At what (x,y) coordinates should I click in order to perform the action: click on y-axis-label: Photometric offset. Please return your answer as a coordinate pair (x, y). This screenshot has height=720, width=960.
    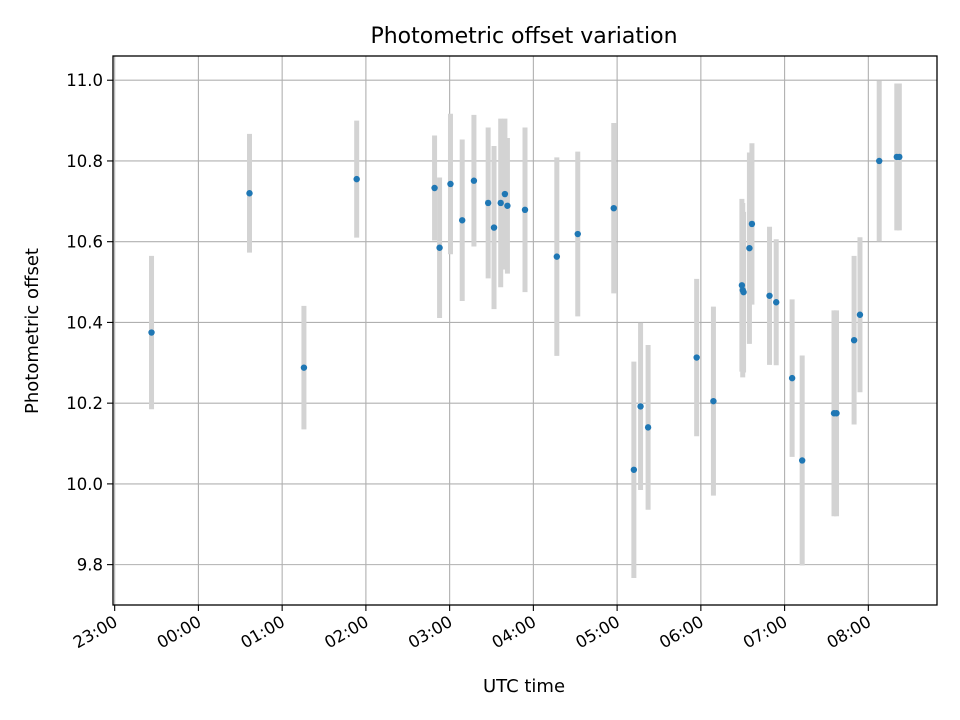
    Looking at the image, I should click on (32, 331).